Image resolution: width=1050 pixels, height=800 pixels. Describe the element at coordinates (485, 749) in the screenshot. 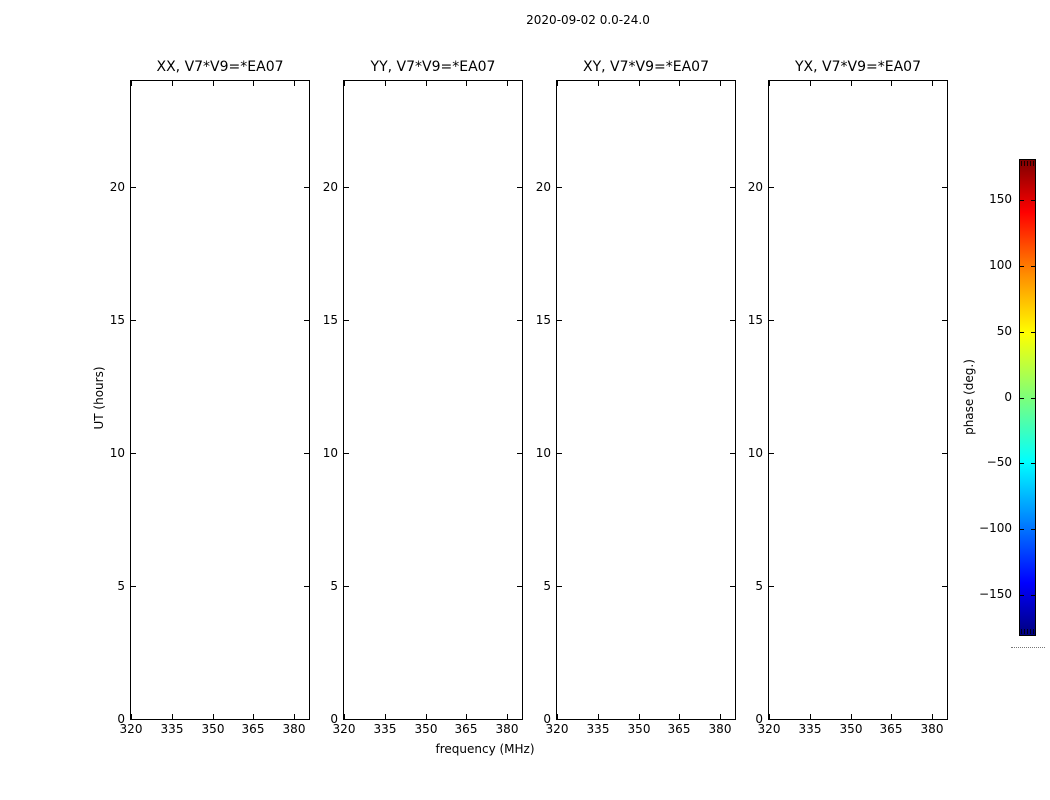

I see `x-axis-label: frequency (MHz)` at that location.